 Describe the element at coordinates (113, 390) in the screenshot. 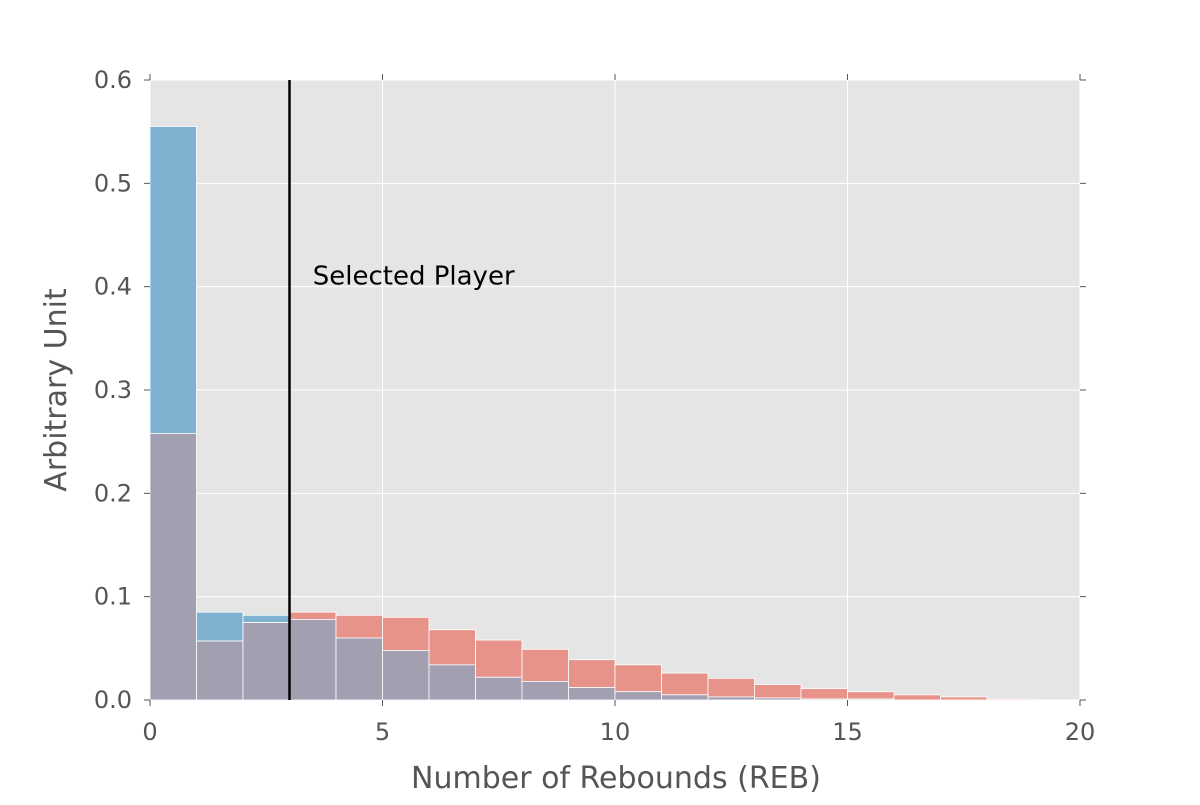

I see `y-tick-label: 0.3` at that location.